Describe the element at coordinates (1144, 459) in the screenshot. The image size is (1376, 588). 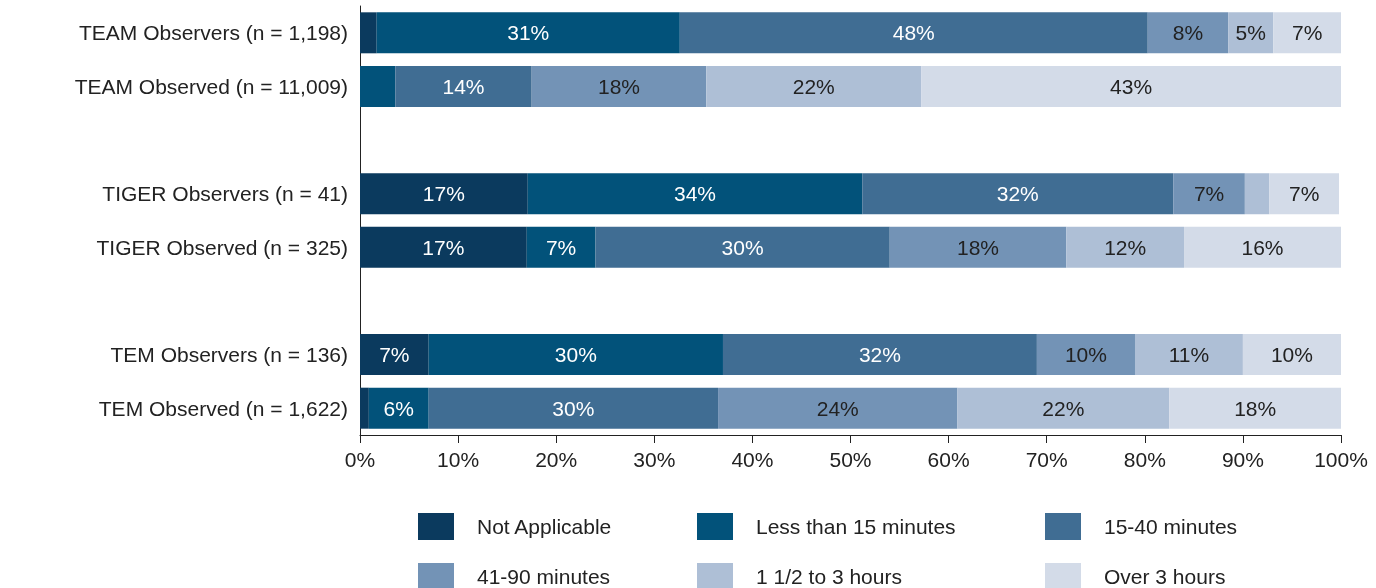
I see `x-tick-label: 80%` at that location.